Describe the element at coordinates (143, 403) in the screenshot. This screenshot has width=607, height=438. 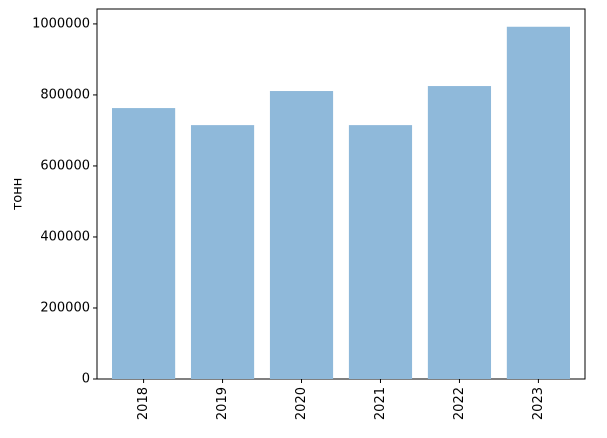
I see `x-tick-label: 2018` at that location.